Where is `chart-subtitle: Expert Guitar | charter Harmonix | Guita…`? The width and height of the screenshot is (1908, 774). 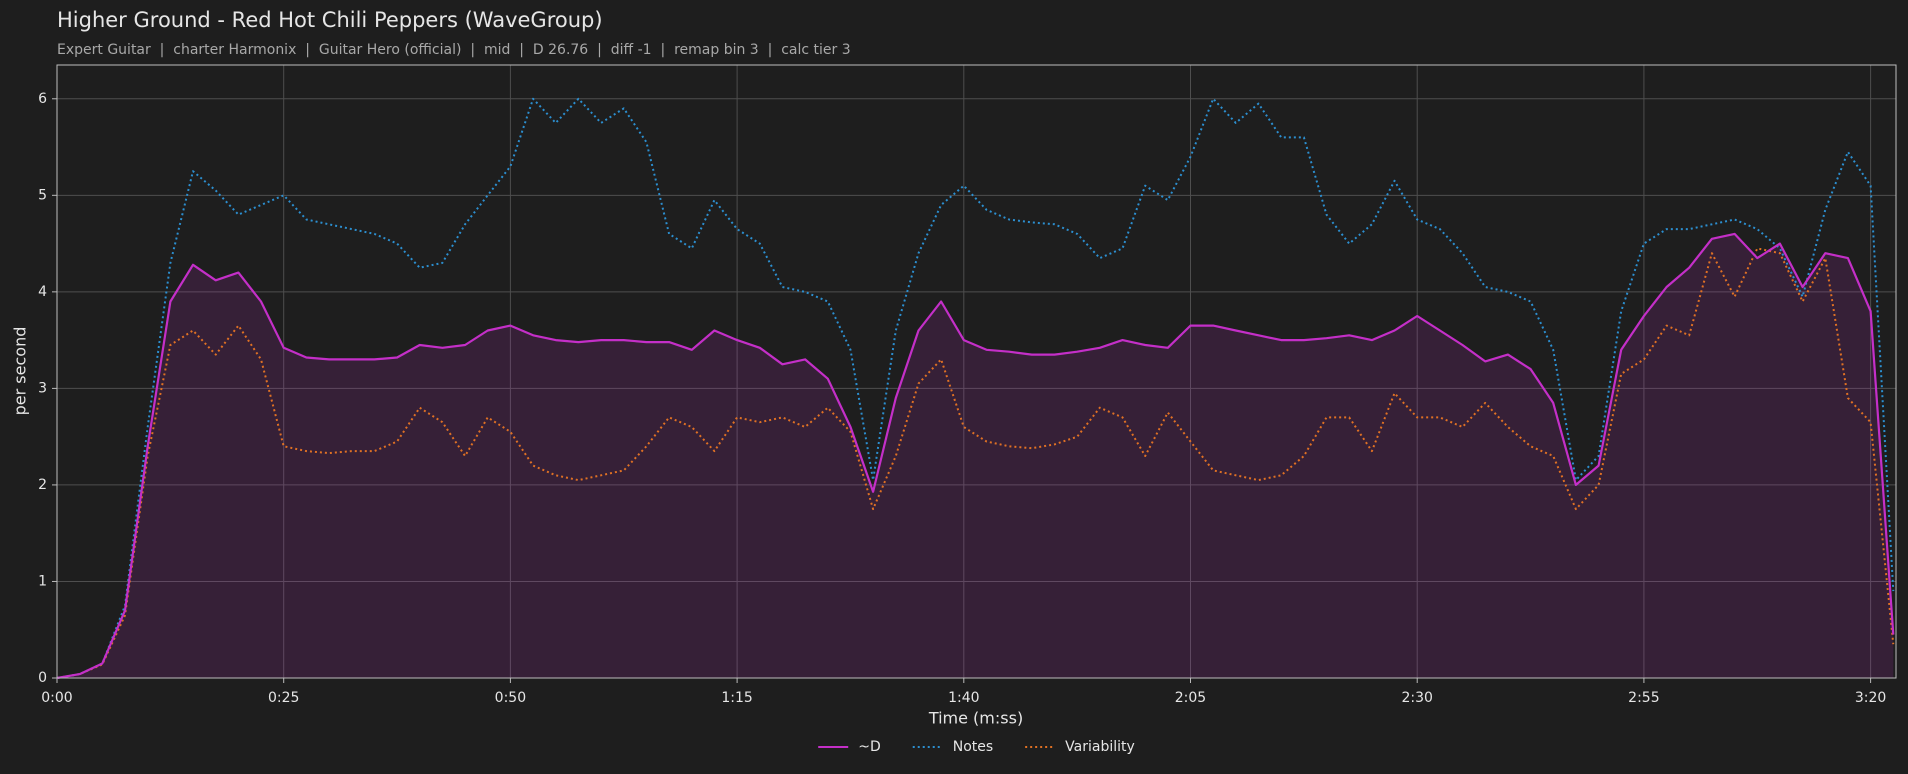 chart-subtitle: Expert Guitar | charter Harmonix | Guita… is located at coordinates (454, 50).